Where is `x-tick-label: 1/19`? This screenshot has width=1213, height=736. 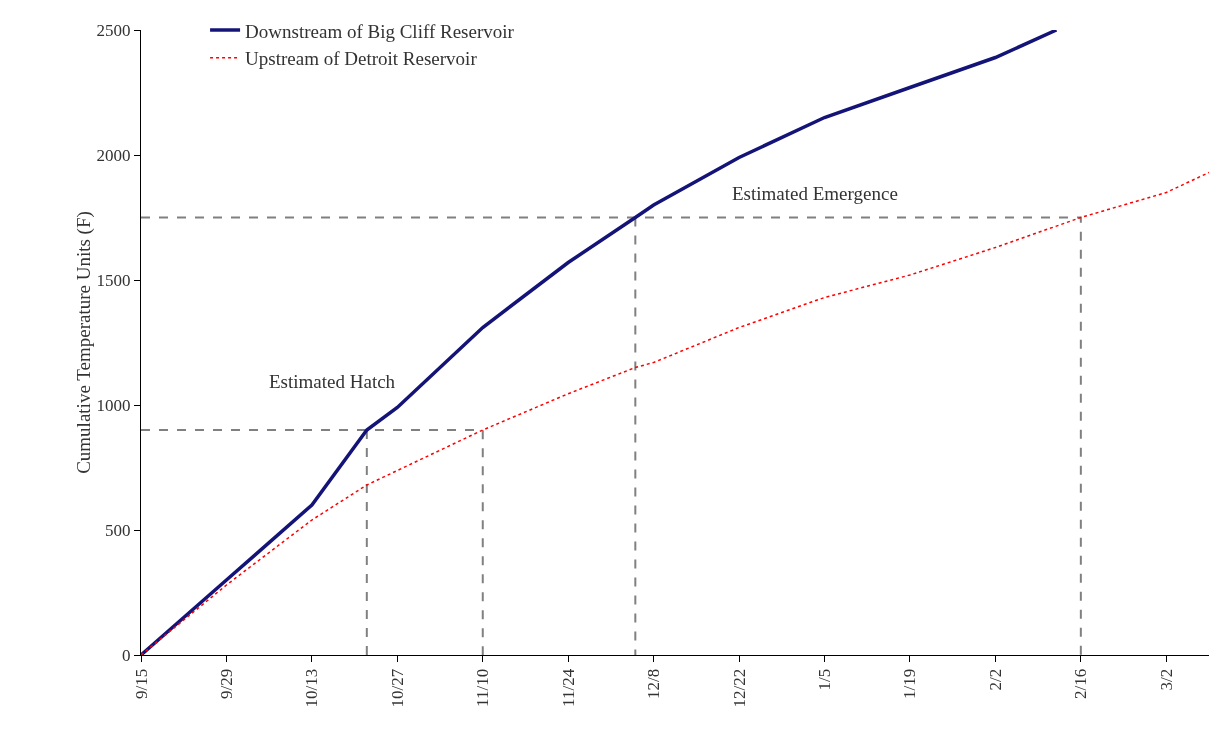 x-tick-label: 1/19 is located at coordinates (910, 684).